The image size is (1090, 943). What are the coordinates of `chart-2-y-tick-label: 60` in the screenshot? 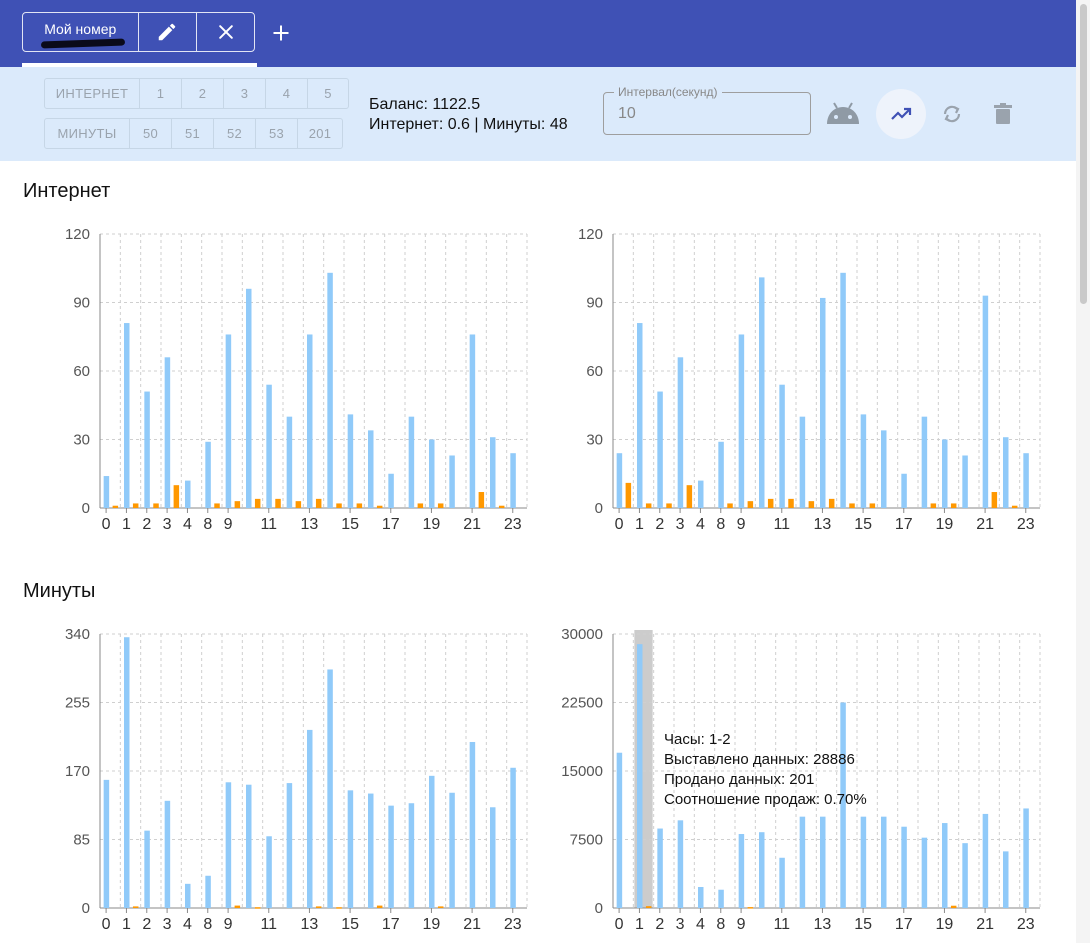 It's located at (594, 371).